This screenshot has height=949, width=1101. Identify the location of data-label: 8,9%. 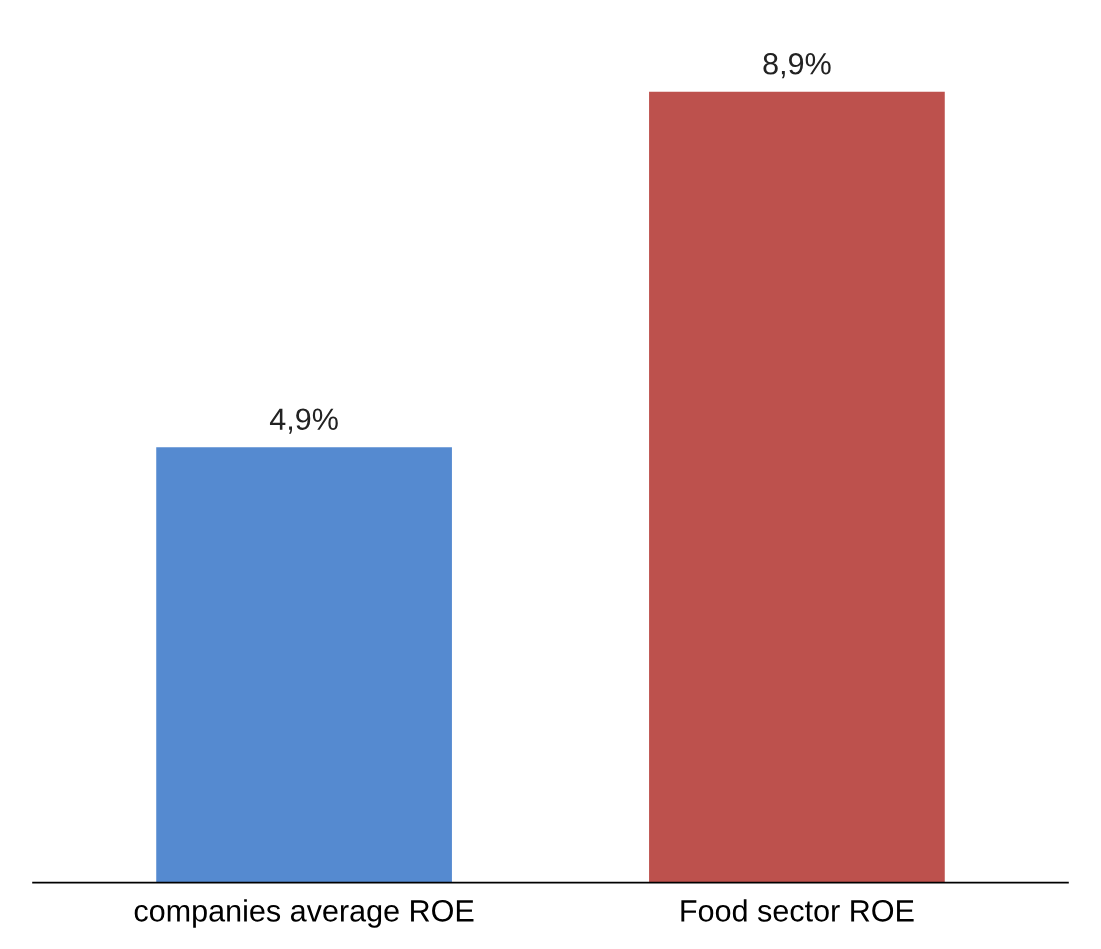
(797, 65).